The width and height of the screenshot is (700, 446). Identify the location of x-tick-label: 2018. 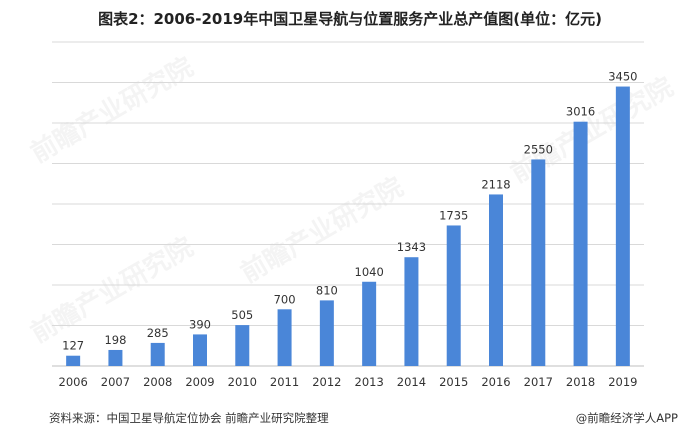
(580, 382).